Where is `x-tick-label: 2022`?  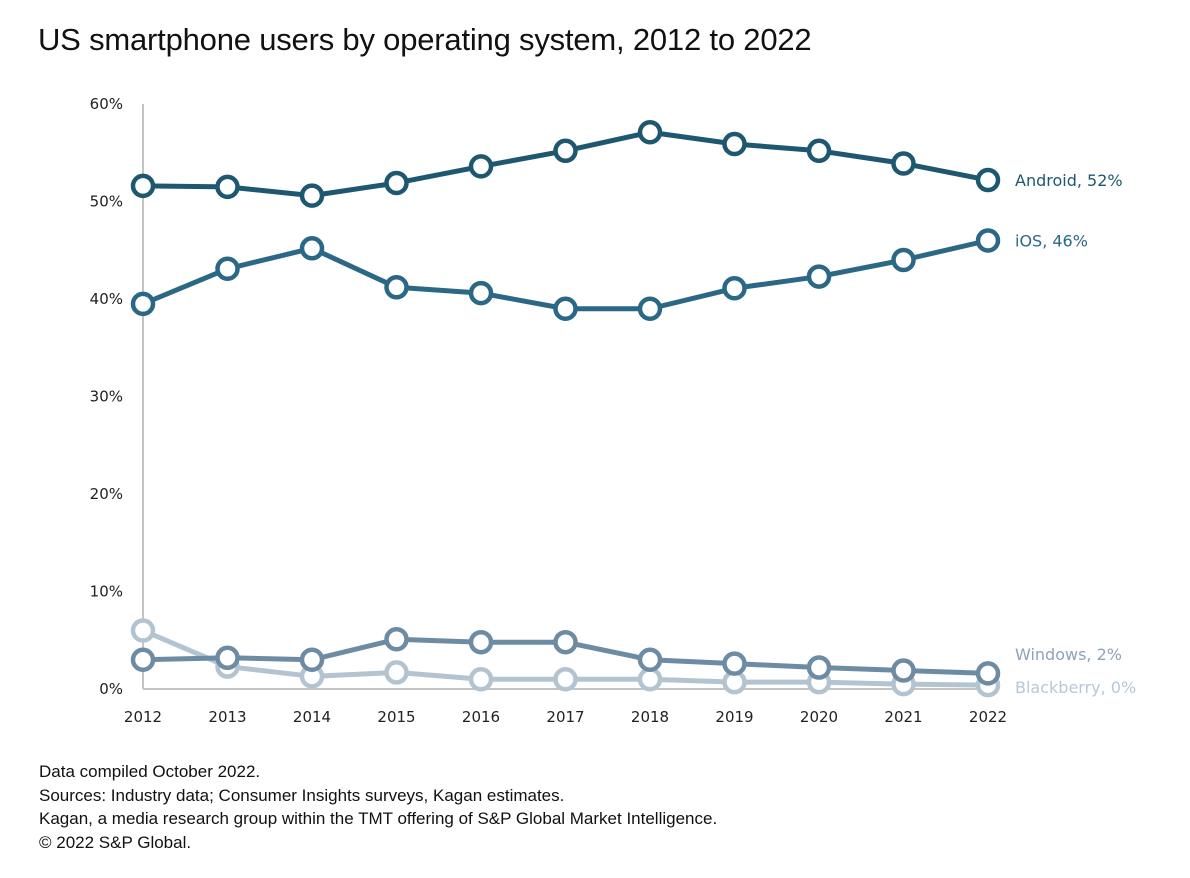
x-tick-label: 2022 is located at coordinates (988, 717).